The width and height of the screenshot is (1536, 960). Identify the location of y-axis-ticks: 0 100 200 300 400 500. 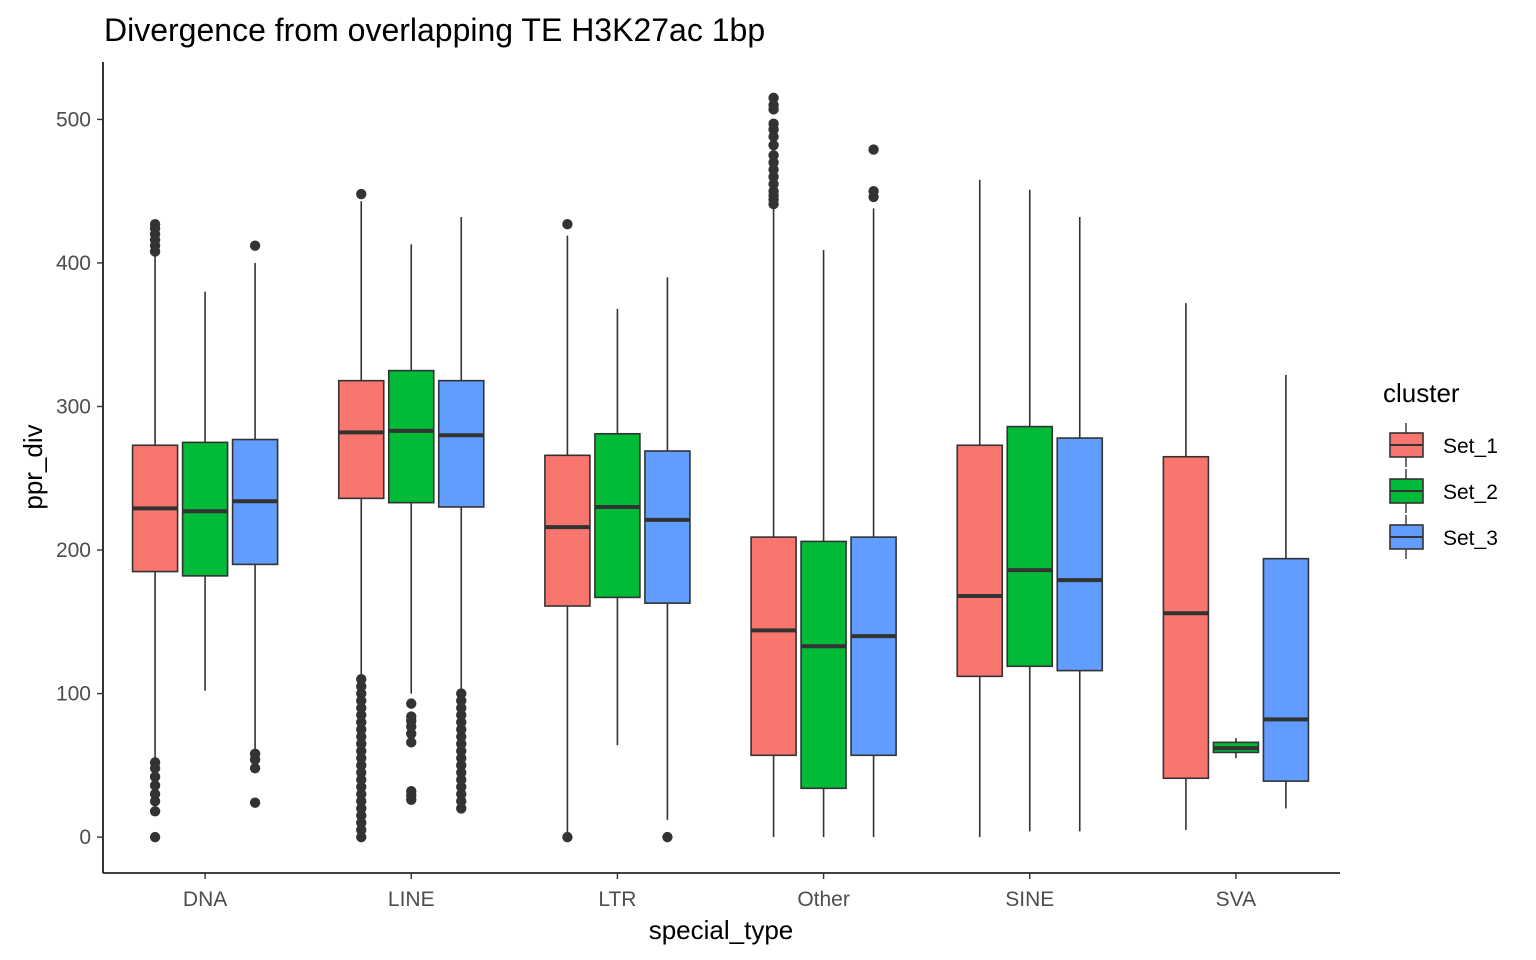
(79, 478).